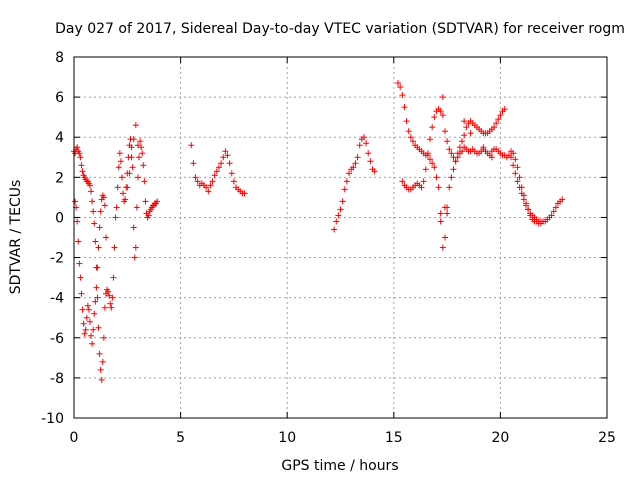 The image size is (640, 480). What do you see at coordinates (394, 438) in the screenshot?
I see `x-tick-label: 15` at bounding box center [394, 438].